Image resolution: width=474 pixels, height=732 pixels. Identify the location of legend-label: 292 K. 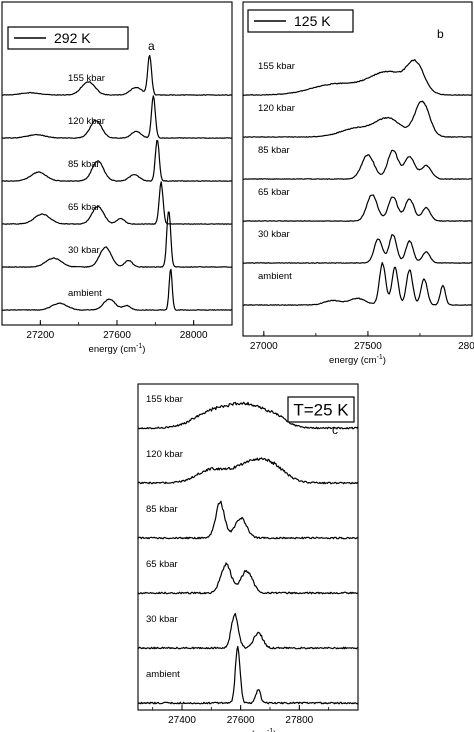
(72, 38).